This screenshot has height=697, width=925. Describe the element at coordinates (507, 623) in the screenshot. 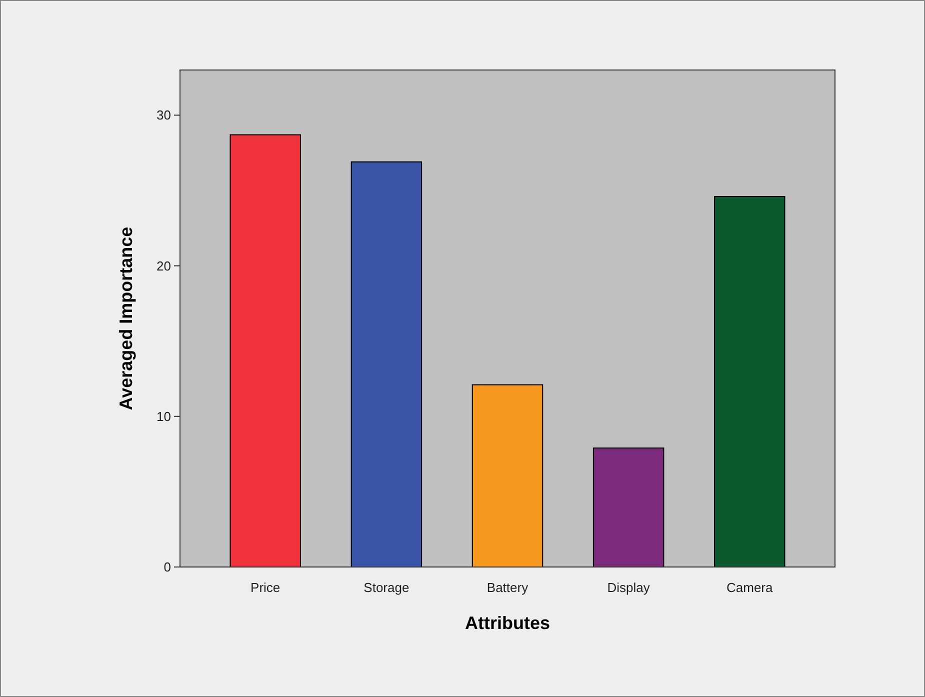

I see `x-axis-title: Attributes` at that location.